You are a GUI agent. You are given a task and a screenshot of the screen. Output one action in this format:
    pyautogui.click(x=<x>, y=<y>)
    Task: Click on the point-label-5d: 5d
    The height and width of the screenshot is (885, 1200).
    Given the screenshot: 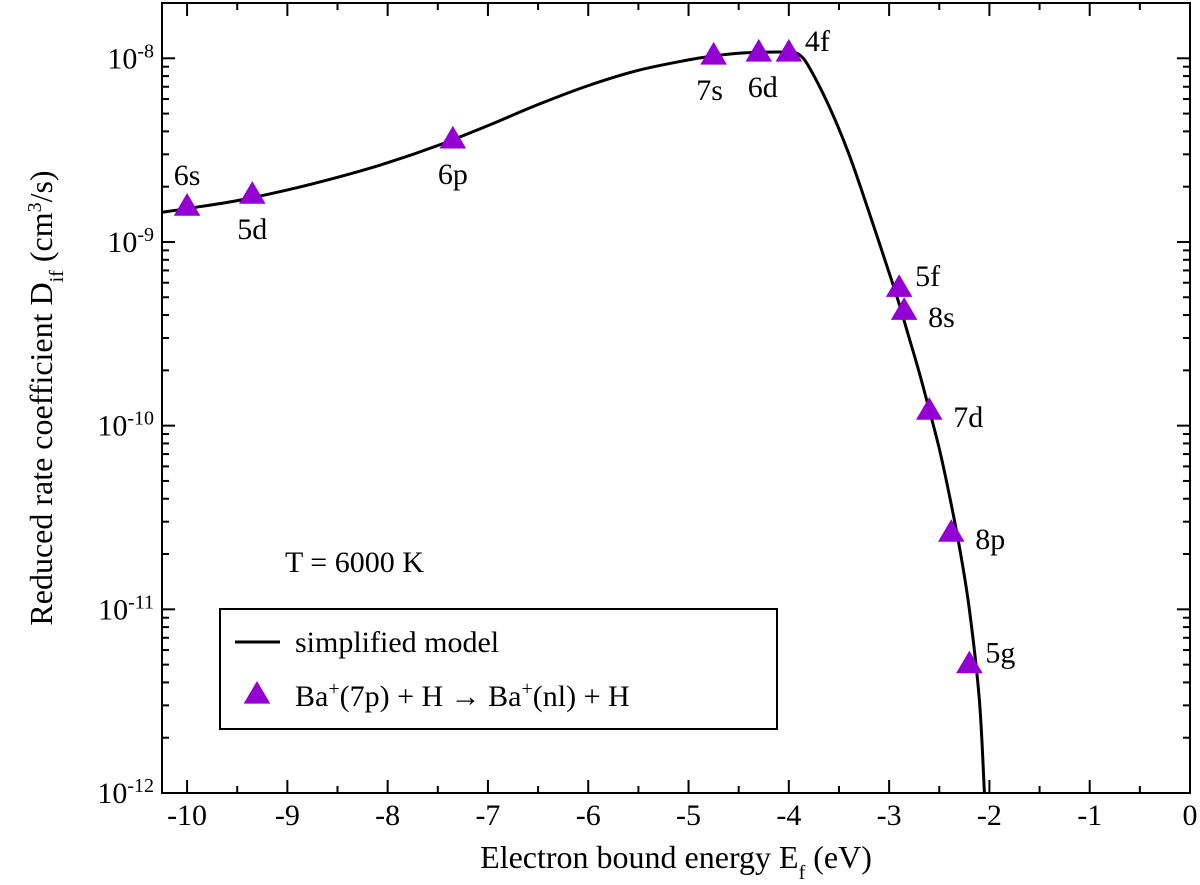 What is the action you would take?
    pyautogui.click(x=252, y=229)
    